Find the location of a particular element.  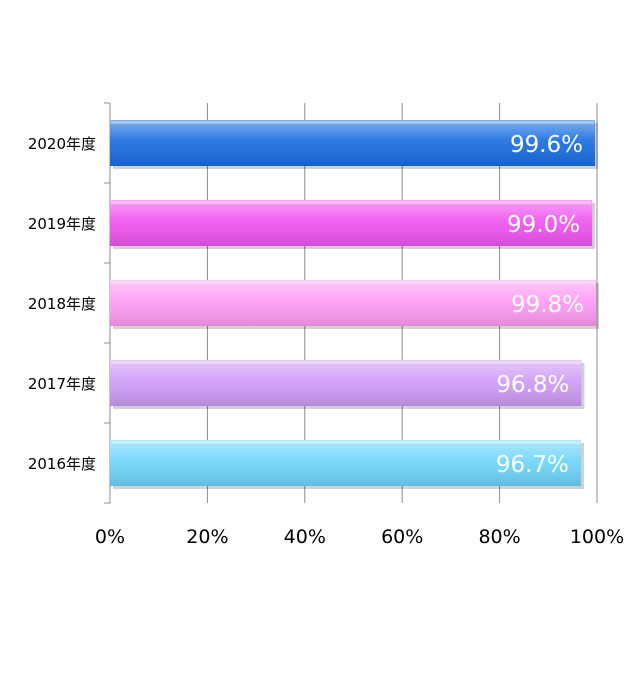

x-tick-label: 20% is located at coordinates (207, 537).